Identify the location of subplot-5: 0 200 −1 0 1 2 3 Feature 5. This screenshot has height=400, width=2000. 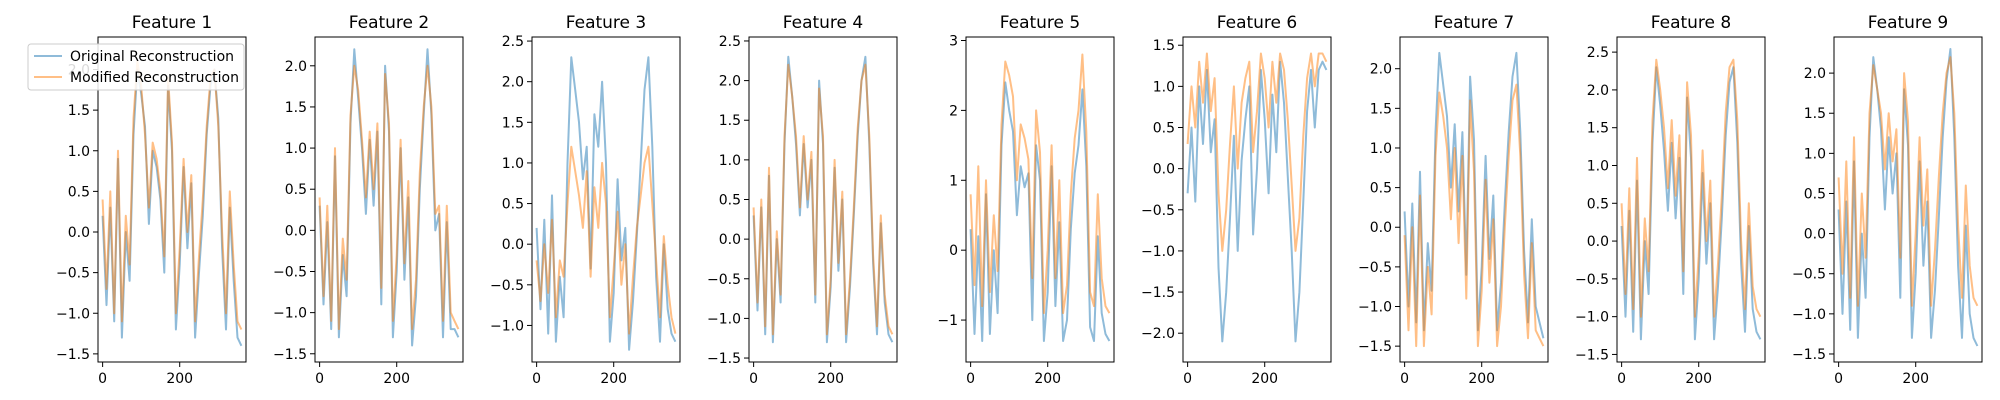
(1026, 200).